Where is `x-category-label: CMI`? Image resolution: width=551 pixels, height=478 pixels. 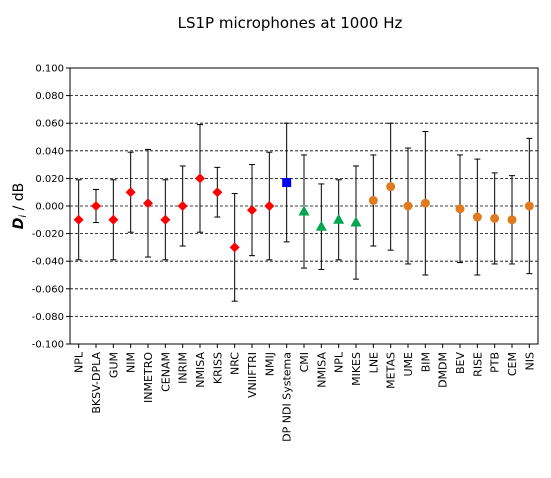
x-category-label: CMI is located at coordinates (304, 362).